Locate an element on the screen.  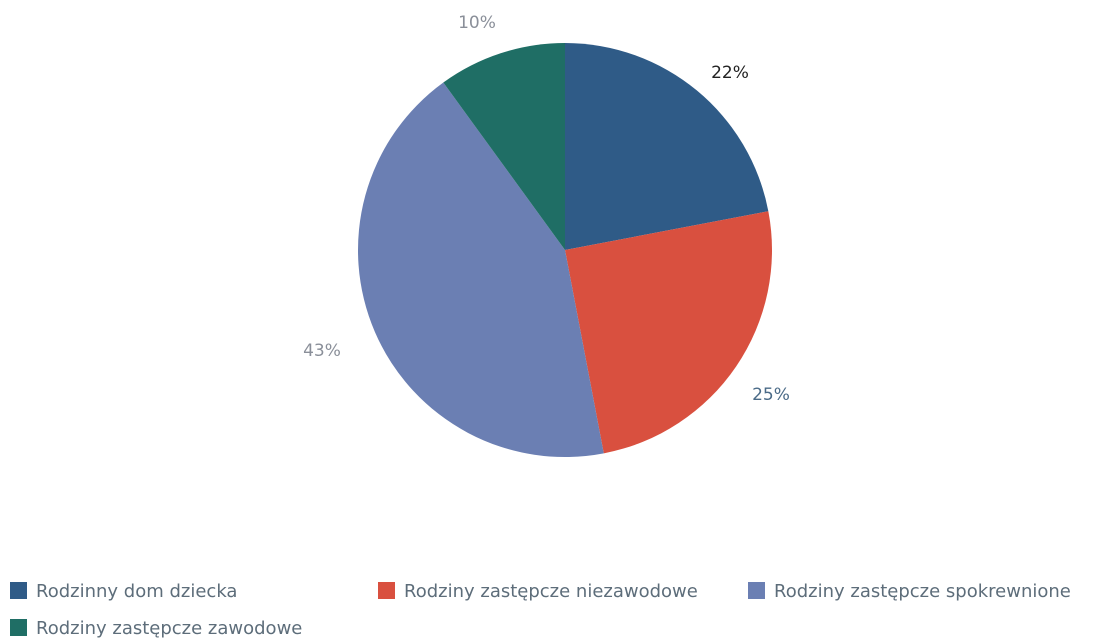
data-label-2: 25% is located at coordinates (771, 395).